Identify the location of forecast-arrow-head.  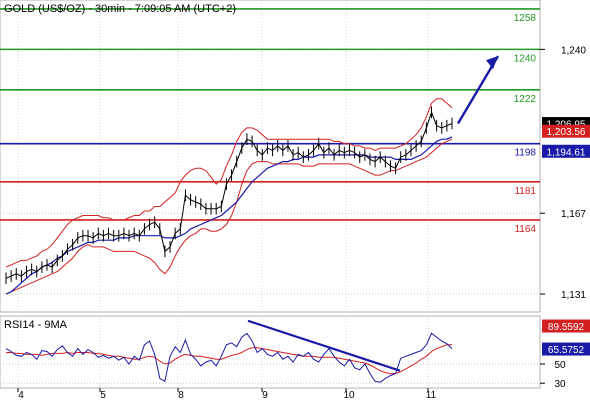
(492, 63).